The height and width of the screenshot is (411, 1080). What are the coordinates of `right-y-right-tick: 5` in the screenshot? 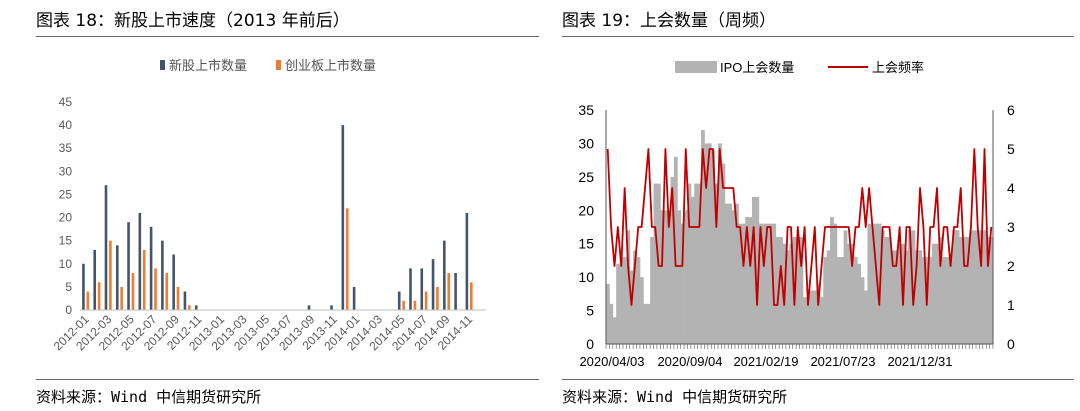 It's located at (1011, 149).